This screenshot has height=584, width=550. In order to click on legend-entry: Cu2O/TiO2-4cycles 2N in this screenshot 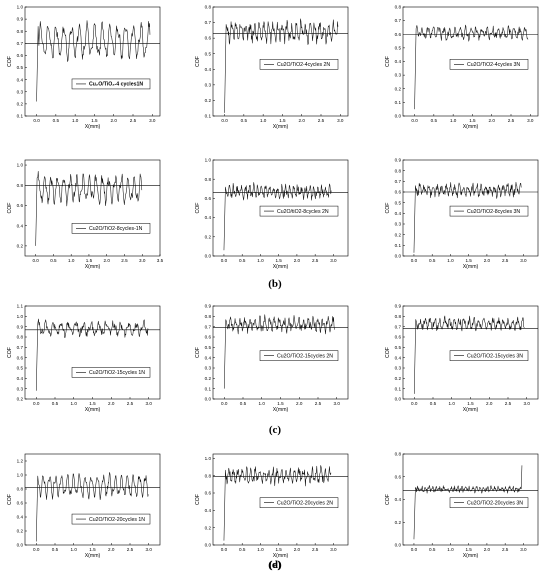, I will do `click(303, 65)`.